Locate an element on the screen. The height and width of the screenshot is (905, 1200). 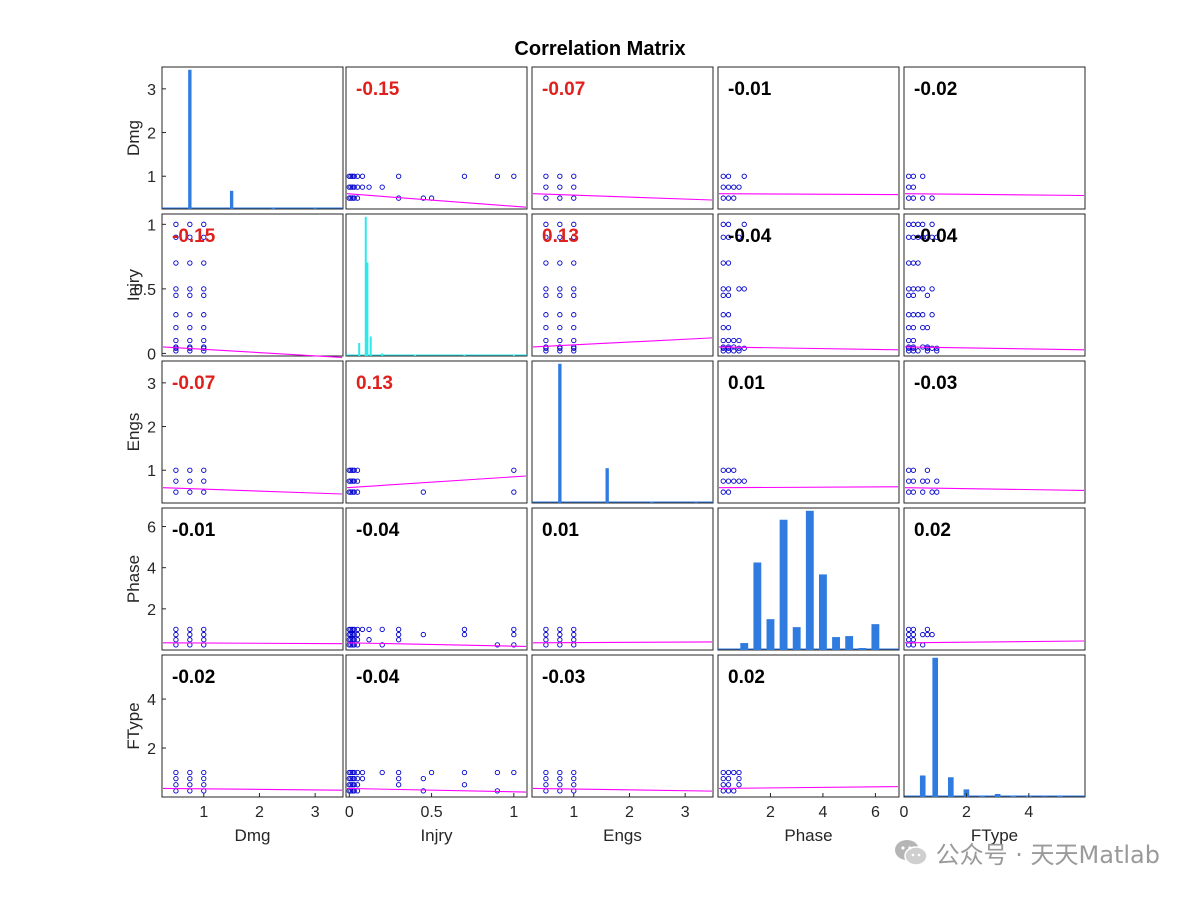
x-axis-label: Engs is located at coordinates (622, 835).